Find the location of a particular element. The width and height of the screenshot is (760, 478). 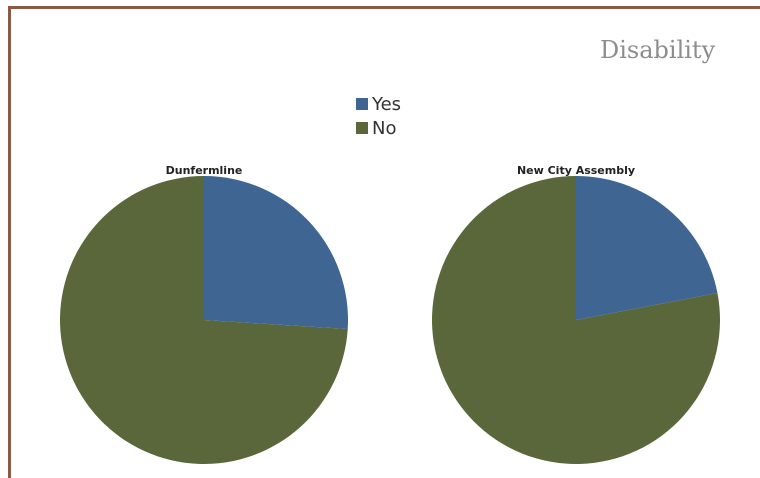

legend-item-yes: Yes is located at coordinates (378, 104).